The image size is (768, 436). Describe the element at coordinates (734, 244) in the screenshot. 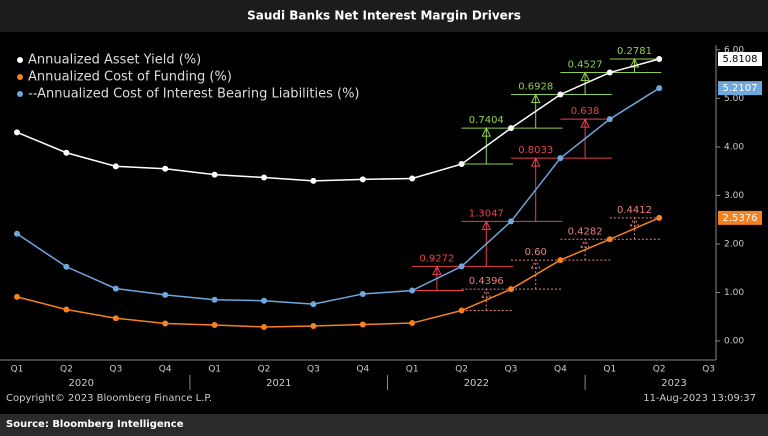

I see `y-tick-label: 2.00` at that location.